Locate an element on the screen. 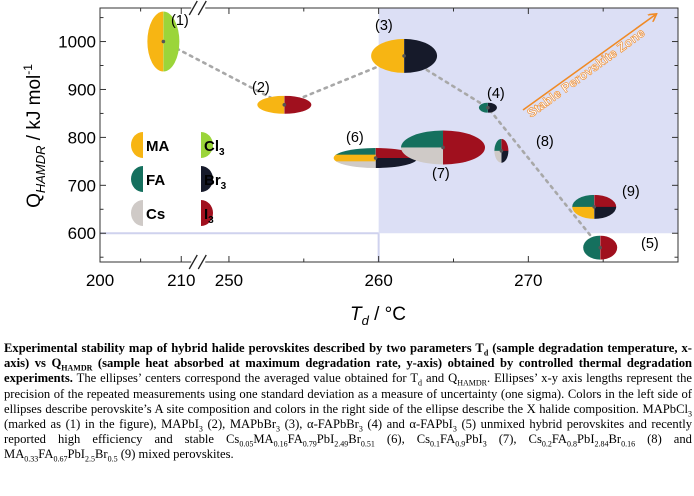 This screenshot has height=496, width=694. point-label: (1) is located at coordinates (180, 21).